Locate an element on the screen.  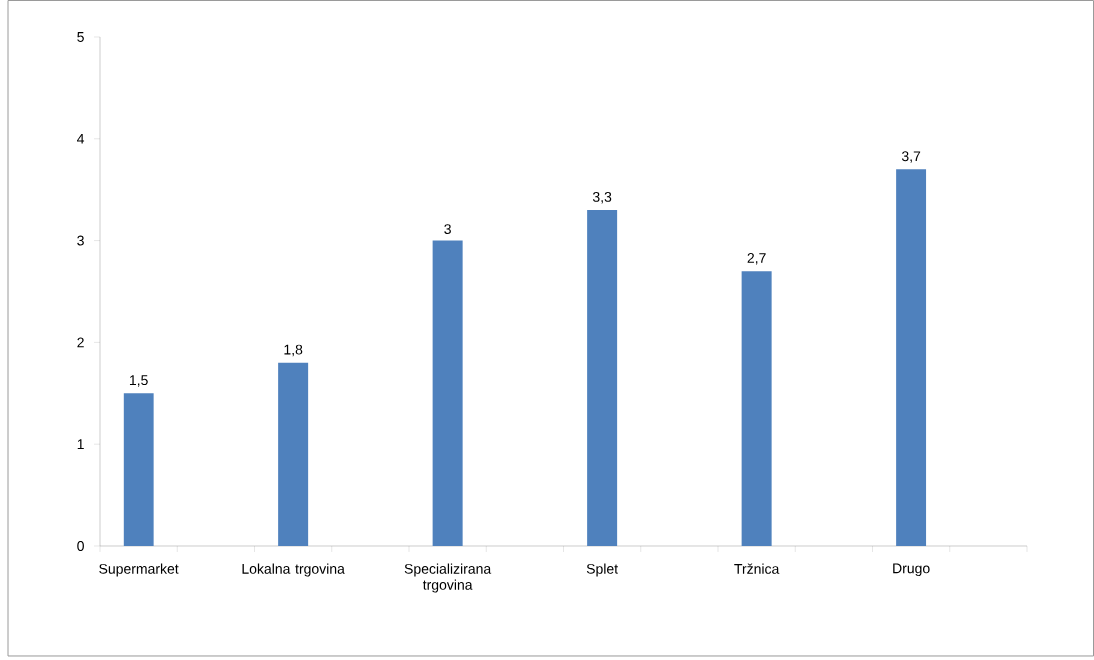
x-tick-label: Tržnica is located at coordinates (757, 568).